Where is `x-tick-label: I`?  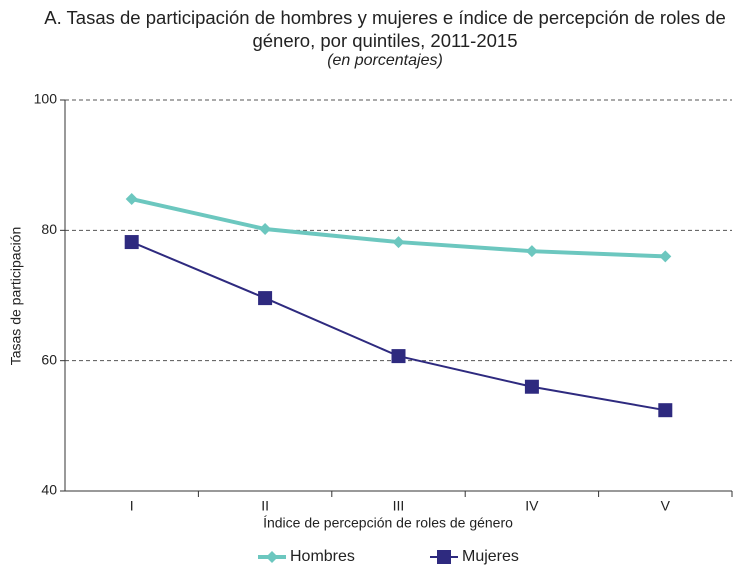 x-tick-label: I is located at coordinates (132, 506).